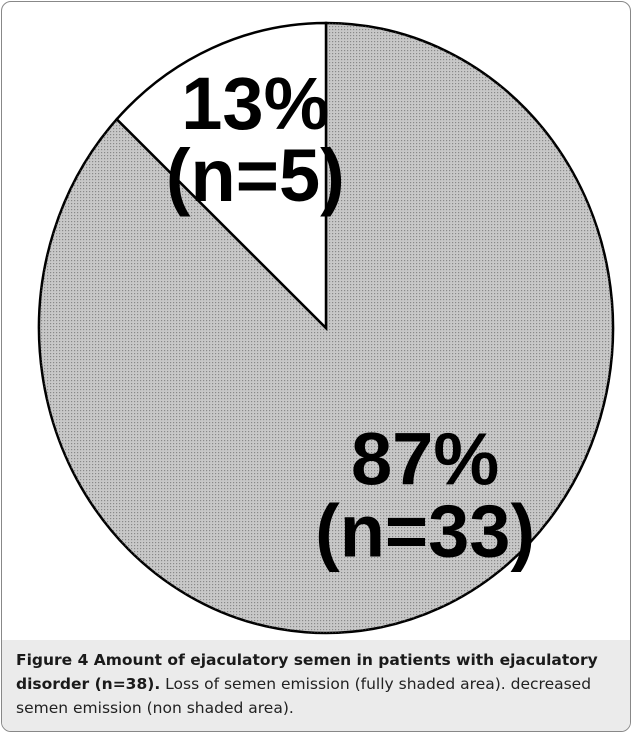 The height and width of the screenshot is (735, 634). I want to click on slice-group, so click(221, 176).